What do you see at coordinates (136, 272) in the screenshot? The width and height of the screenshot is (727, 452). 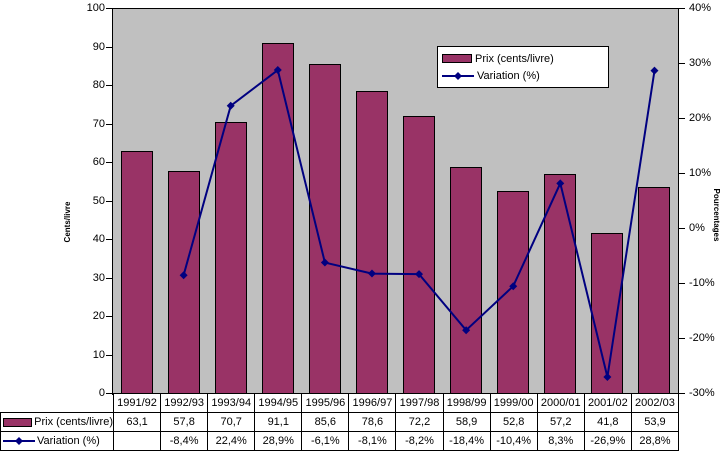 I see `bar-1991/92` at bounding box center [136, 272].